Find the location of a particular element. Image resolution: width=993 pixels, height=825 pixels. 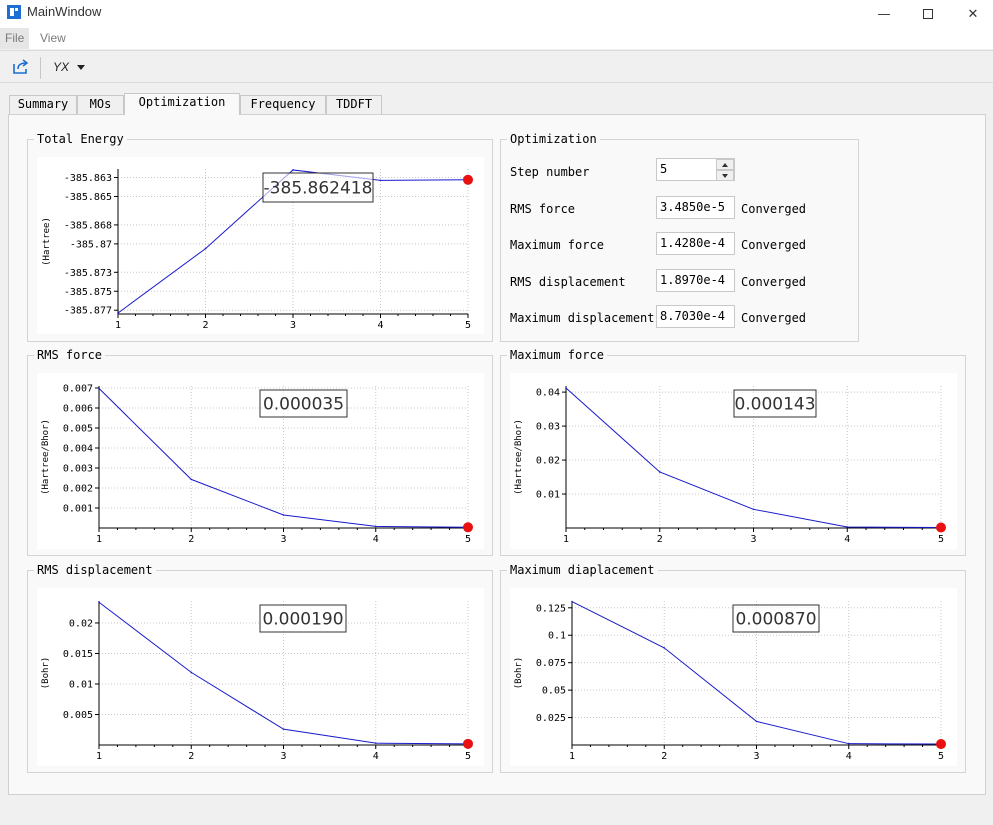

step-number-value: 5 is located at coordinates (664, 169).